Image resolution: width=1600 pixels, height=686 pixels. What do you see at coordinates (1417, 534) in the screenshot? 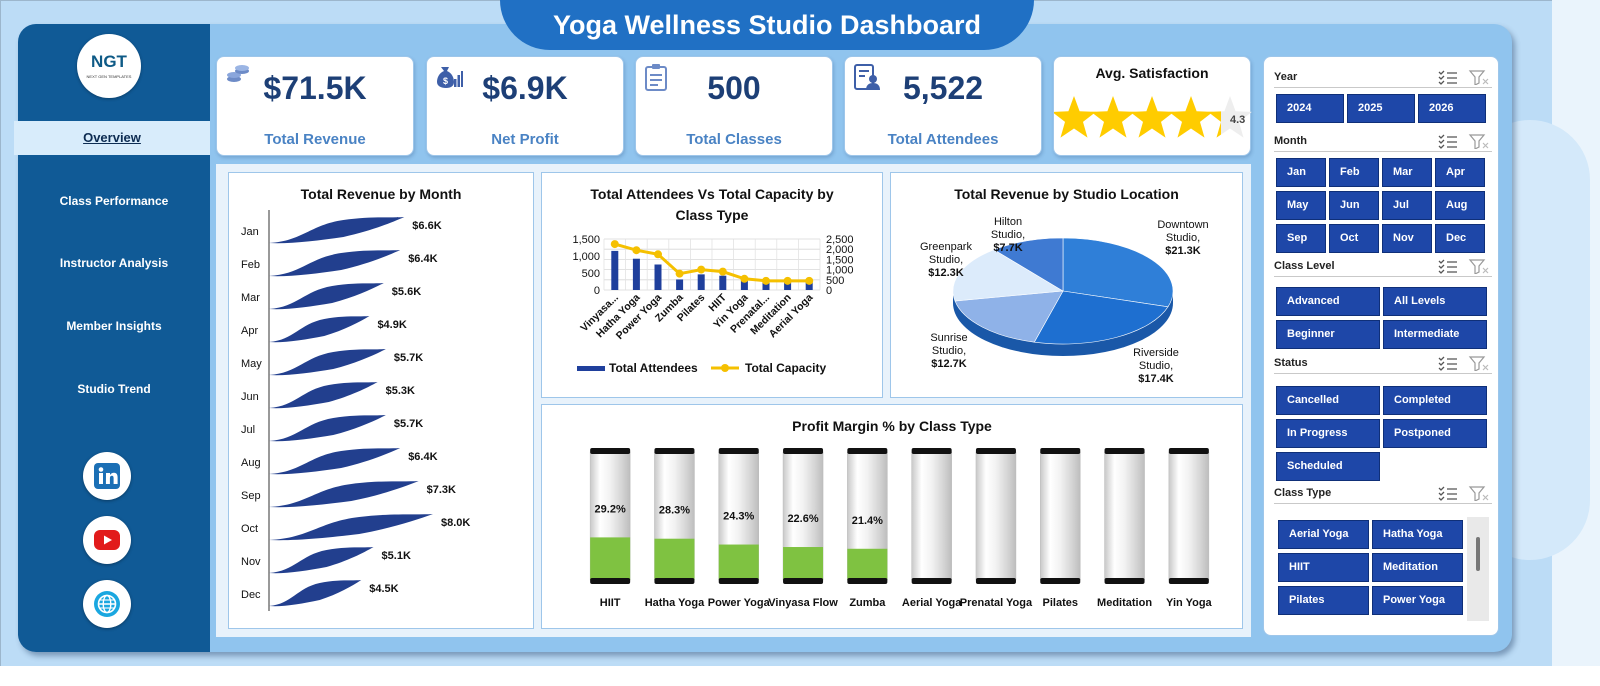
I see `slicer-class-type-hatha-yoga: Hatha Yoga` at bounding box center [1417, 534].